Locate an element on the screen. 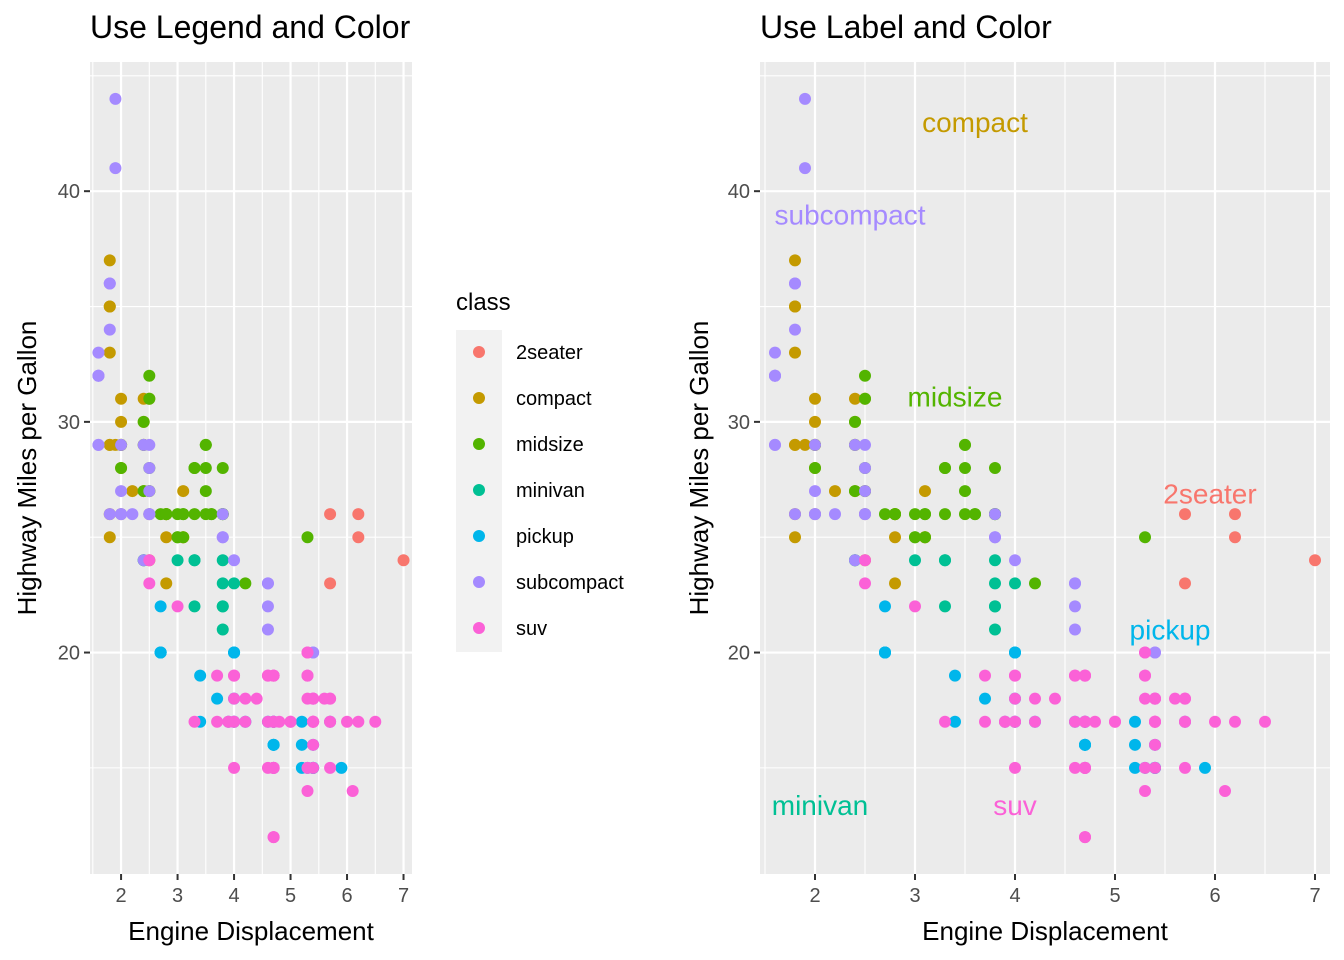 The width and height of the screenshot is (1344, 960). right-y-axis-title: Highway Miles per Gallon is located at coordinates (699, 468).